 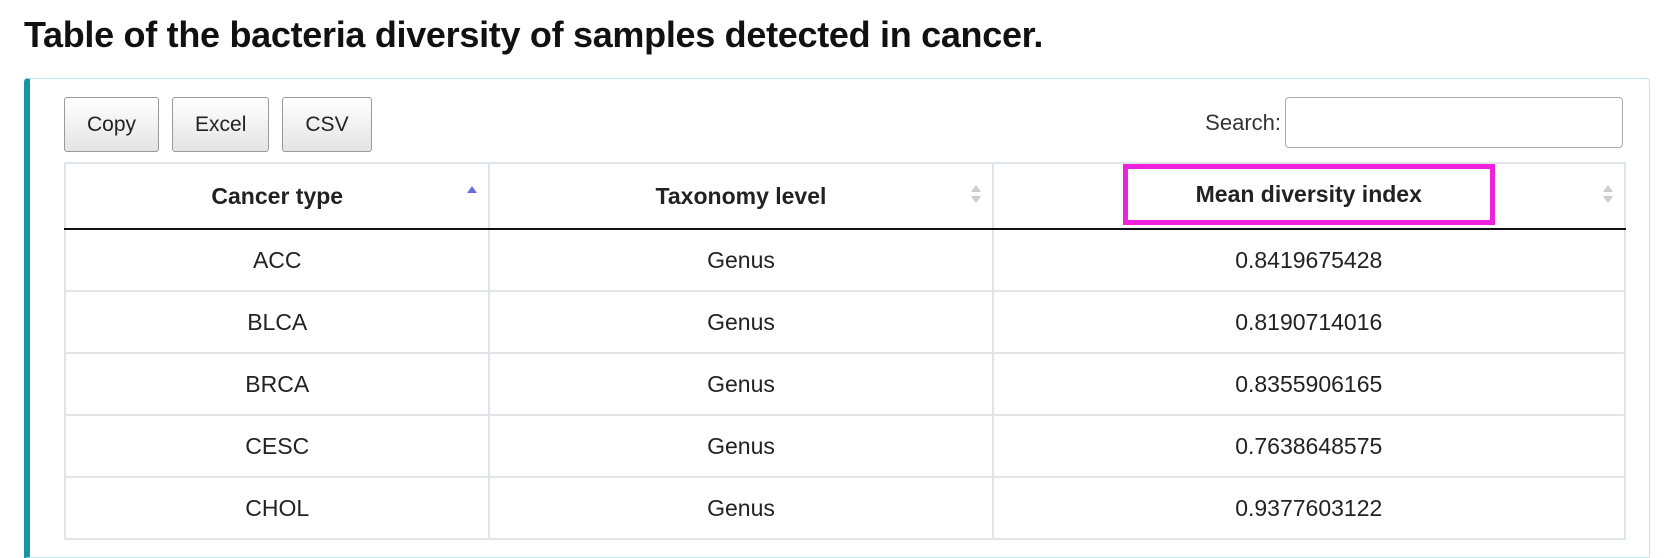 I want to click on column-header-cancer-type: Cancer type, so click(x=277, y=196).